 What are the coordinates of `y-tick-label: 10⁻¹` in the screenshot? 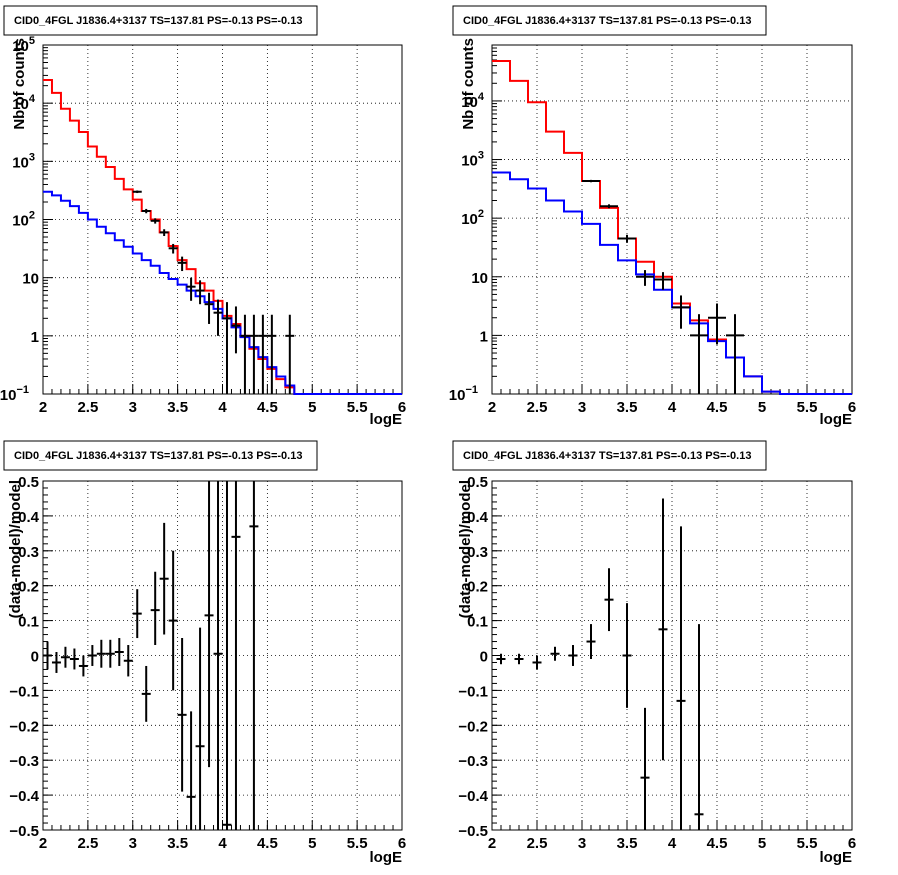 It's located at (14, 394).